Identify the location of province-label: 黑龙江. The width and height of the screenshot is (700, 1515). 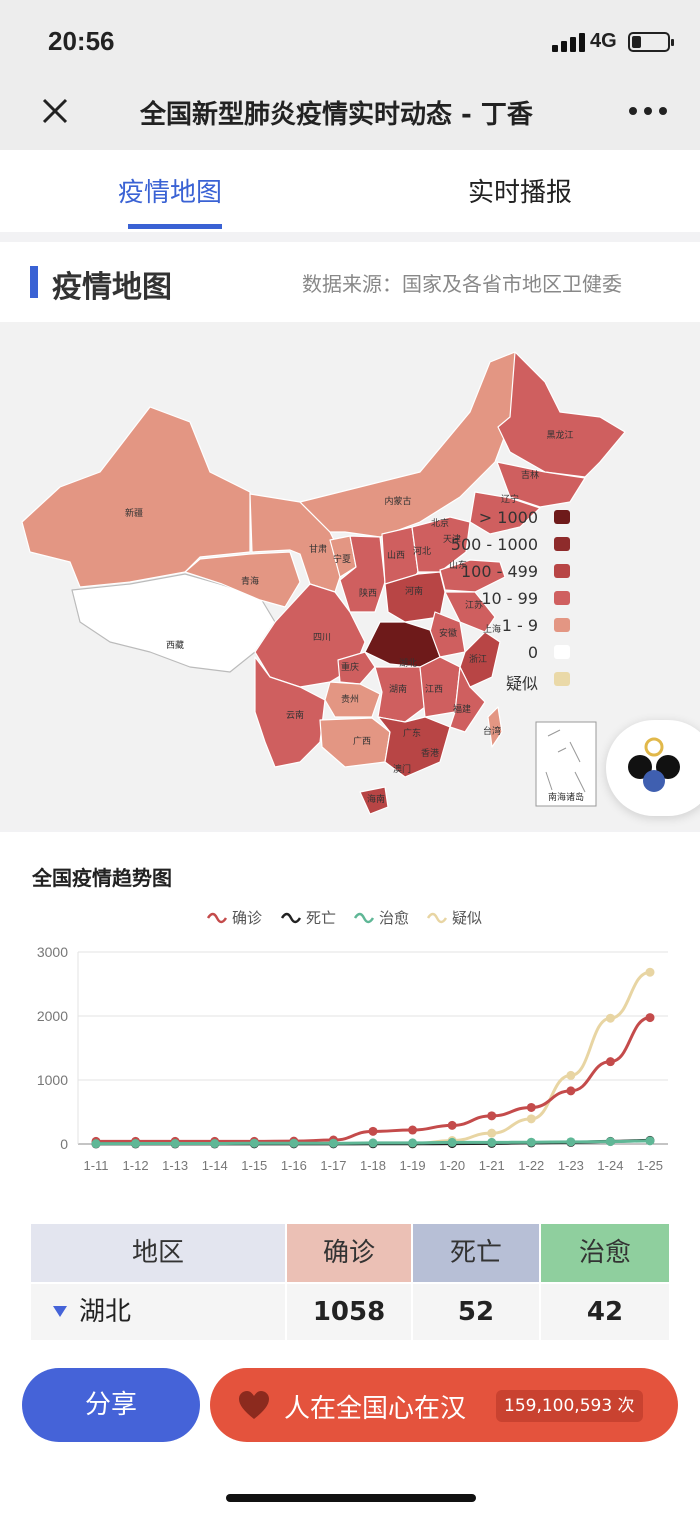
(559, 434).